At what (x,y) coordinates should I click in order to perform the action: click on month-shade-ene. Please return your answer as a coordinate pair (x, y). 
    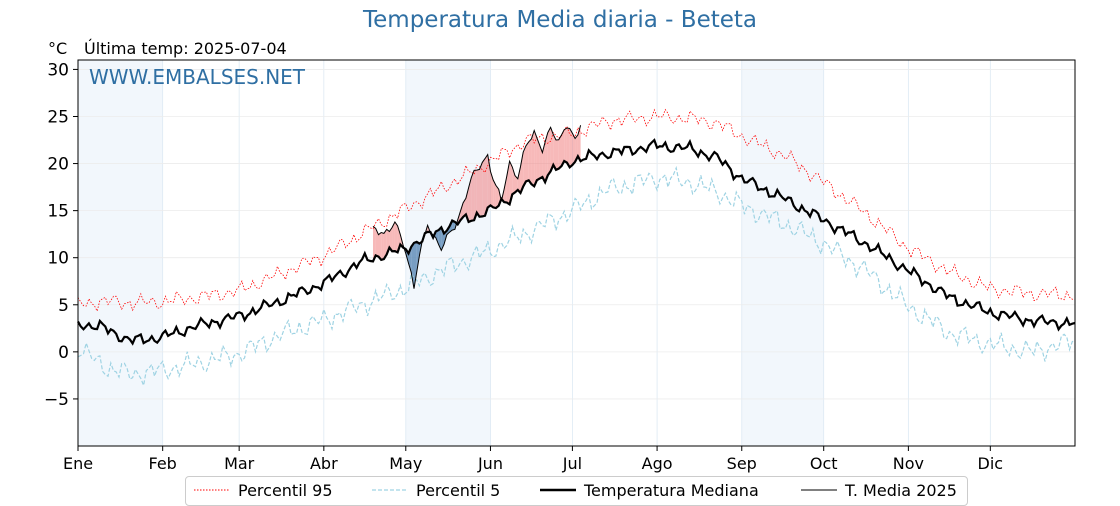
    Looking at the image, I should click on (120, 253).